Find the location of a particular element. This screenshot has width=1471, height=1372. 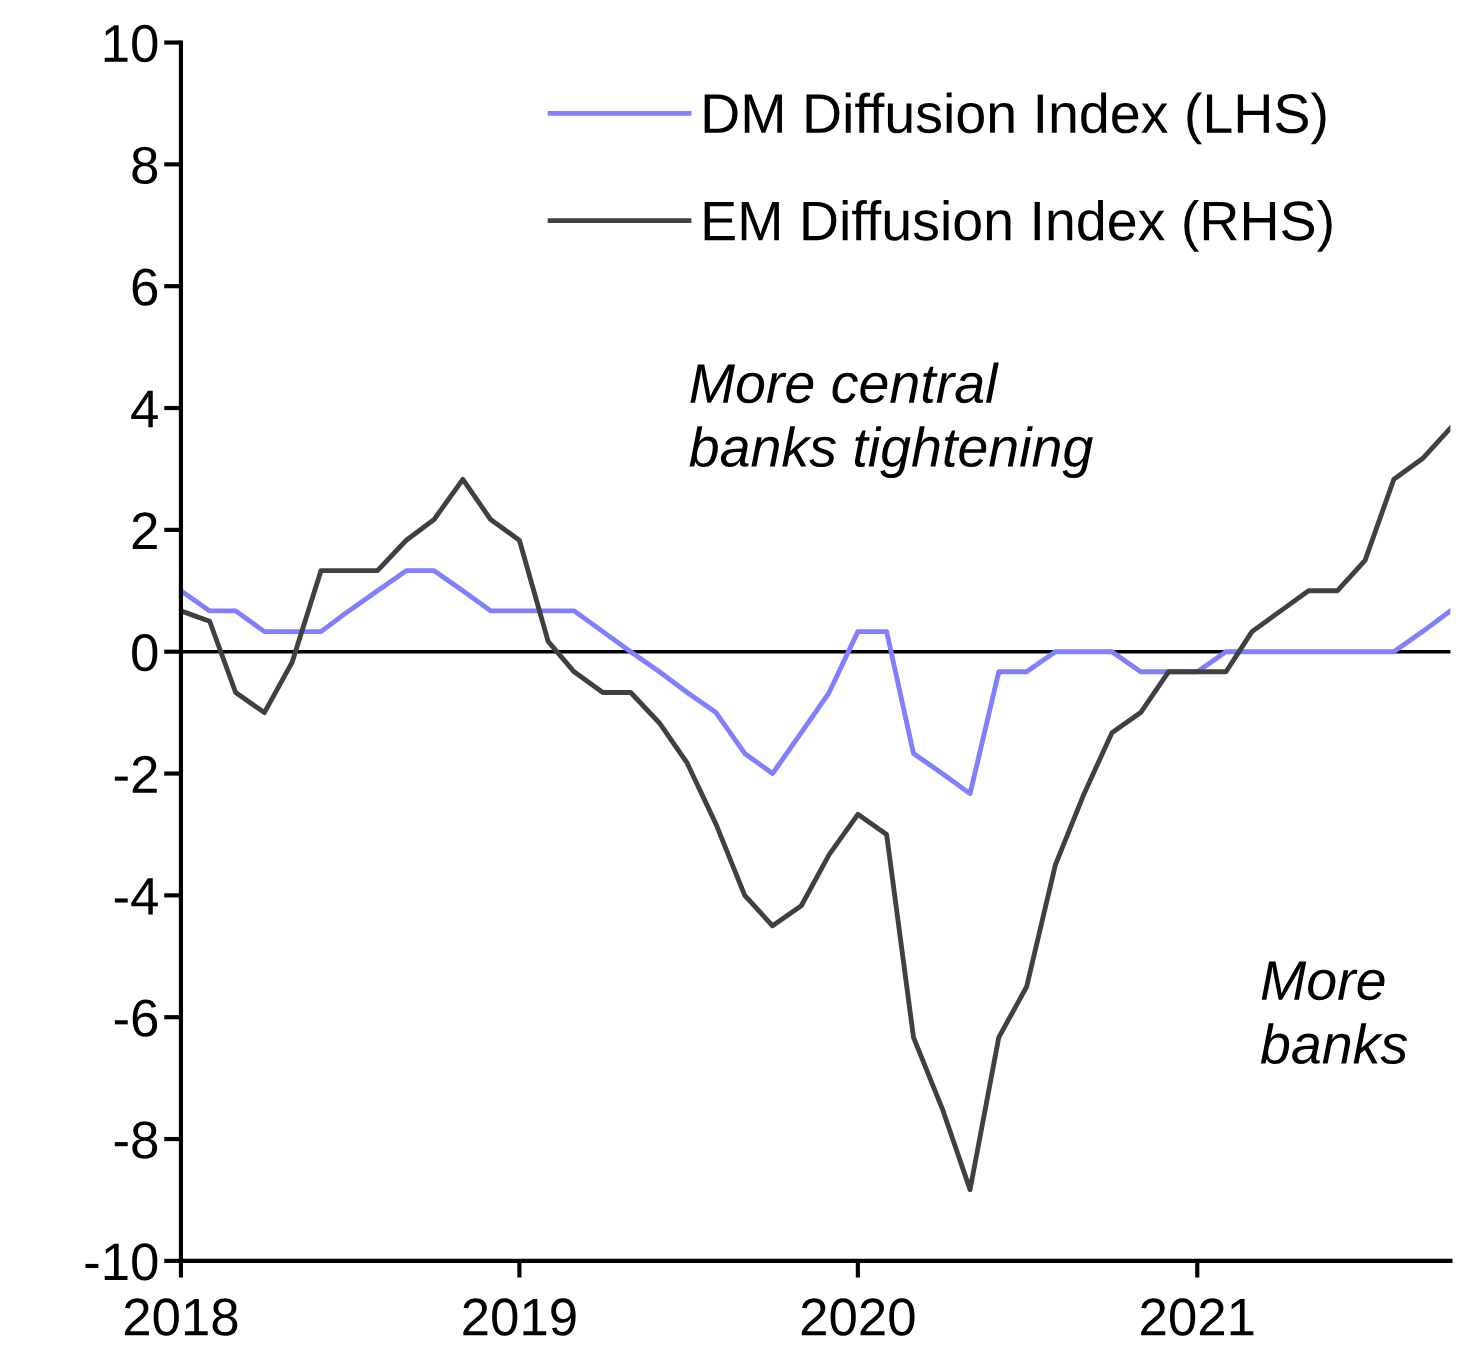

annotation: More central banks tightening is located at coordinates (891, 420).